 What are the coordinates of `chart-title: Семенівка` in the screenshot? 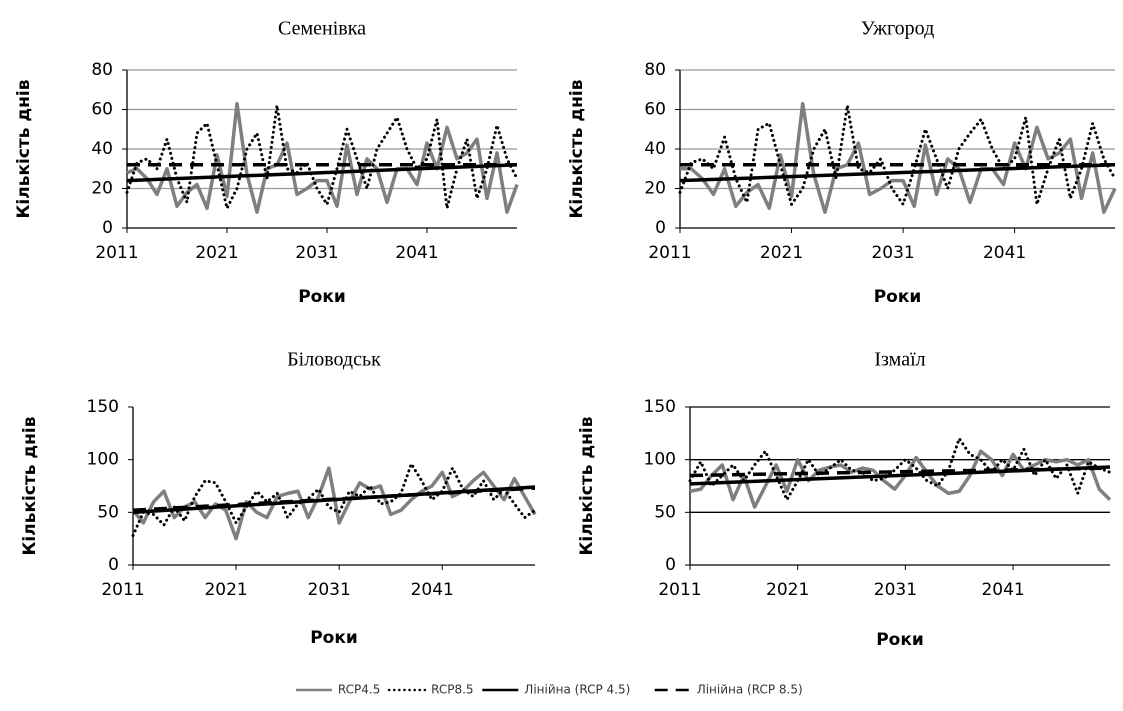 It's located at (322, 29).